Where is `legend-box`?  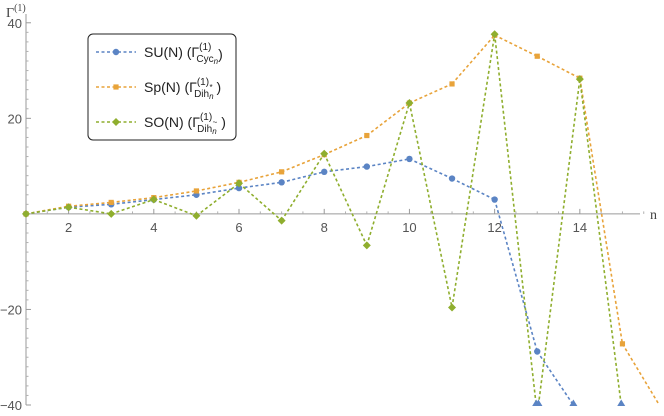 legend-box is located at coordinates (162, 87).